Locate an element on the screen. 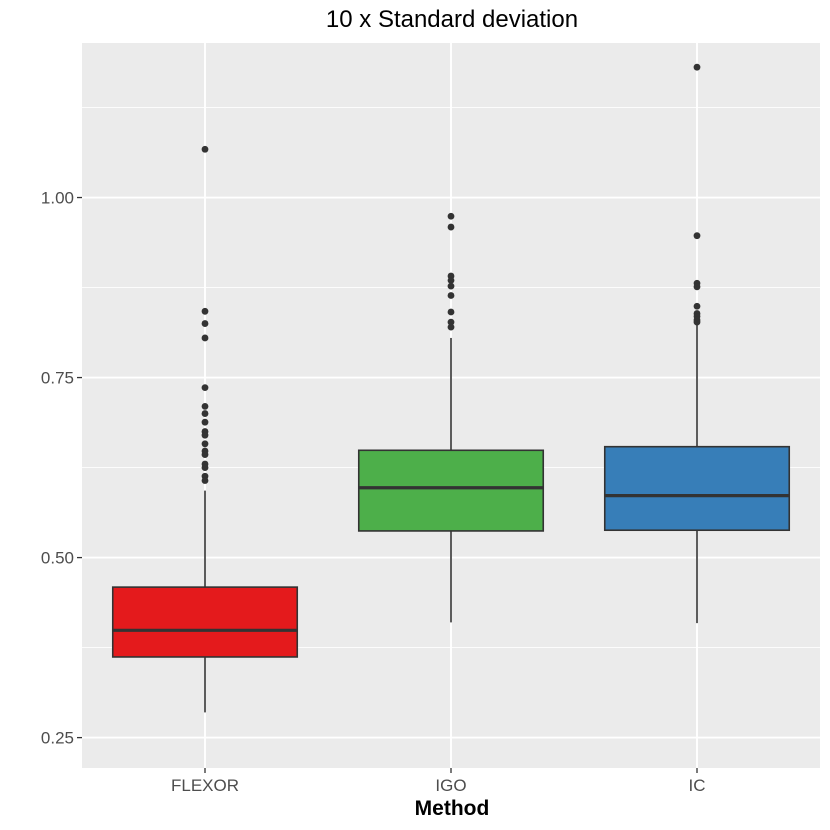 The height and width of the screenshot is (830, 830). y-tick-label: 0.75 is located at coordinates (57, 378).